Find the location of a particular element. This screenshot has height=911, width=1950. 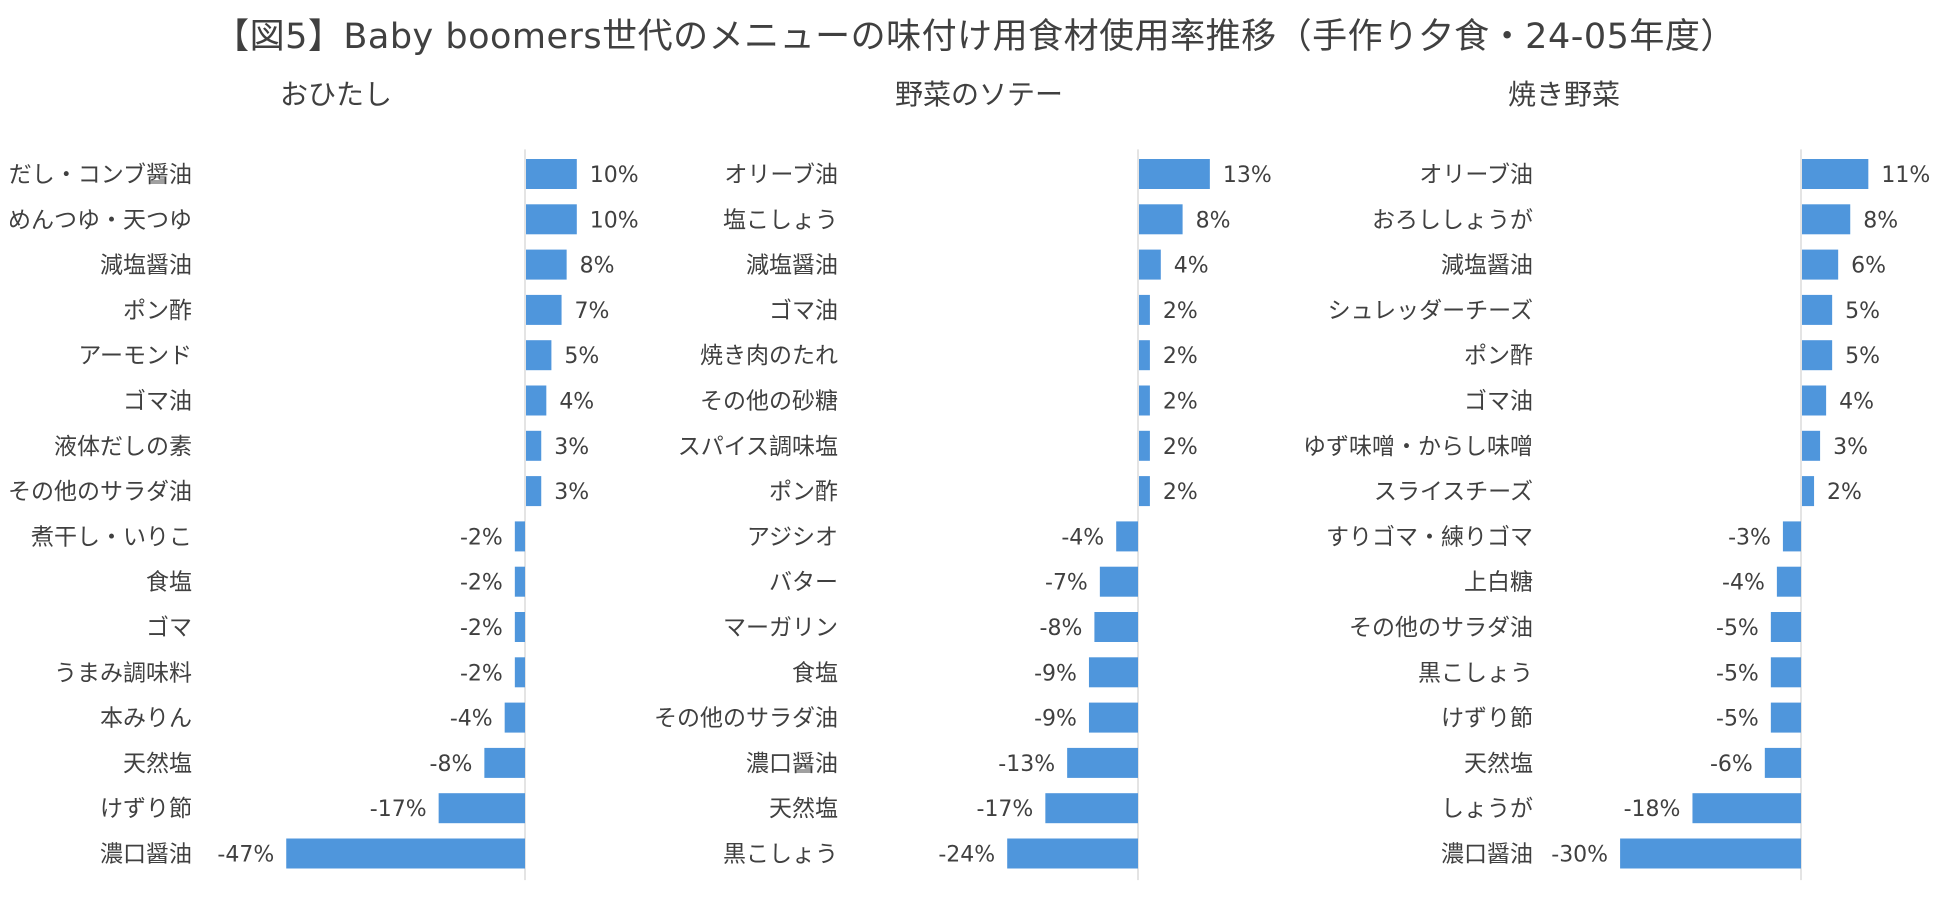

data-label: 6% is located at coordinates (1868, 266).